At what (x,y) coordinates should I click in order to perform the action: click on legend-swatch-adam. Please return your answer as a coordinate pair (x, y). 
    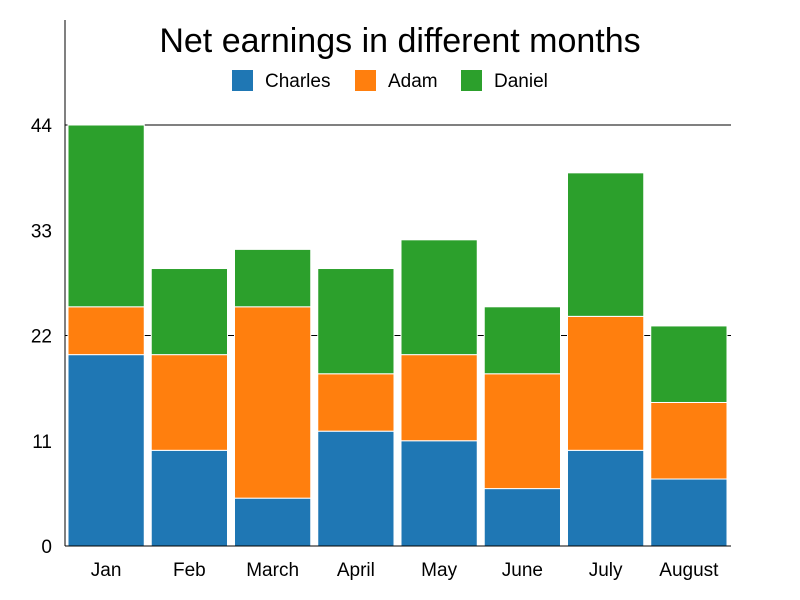
    Looking at the image, I should click on (365, 80).